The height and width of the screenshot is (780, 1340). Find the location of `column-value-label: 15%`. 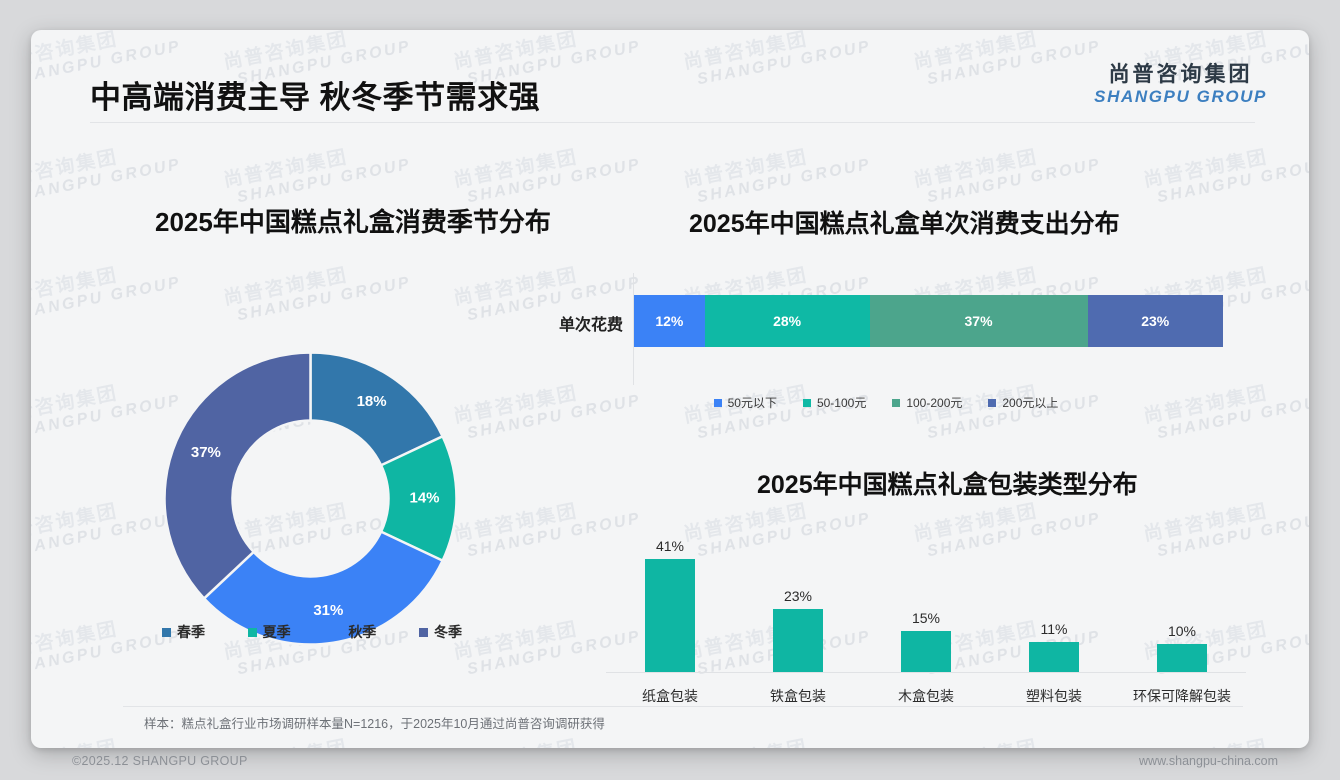

column-value-label: 15% is located at coordinates (926, 617).